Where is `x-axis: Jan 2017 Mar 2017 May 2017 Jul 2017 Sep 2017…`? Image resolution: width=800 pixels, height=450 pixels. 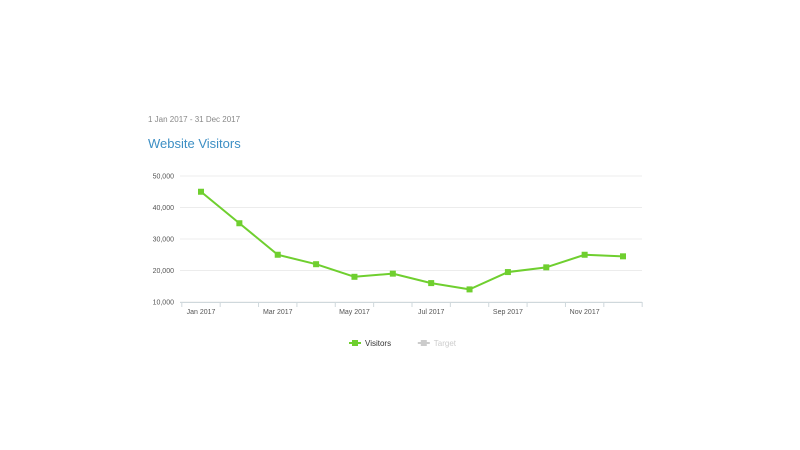 x-axis: Jan 2017 Mar 2017 May 2017 Jul 2017 Sep 2017… is located at coordinates (411, 309).